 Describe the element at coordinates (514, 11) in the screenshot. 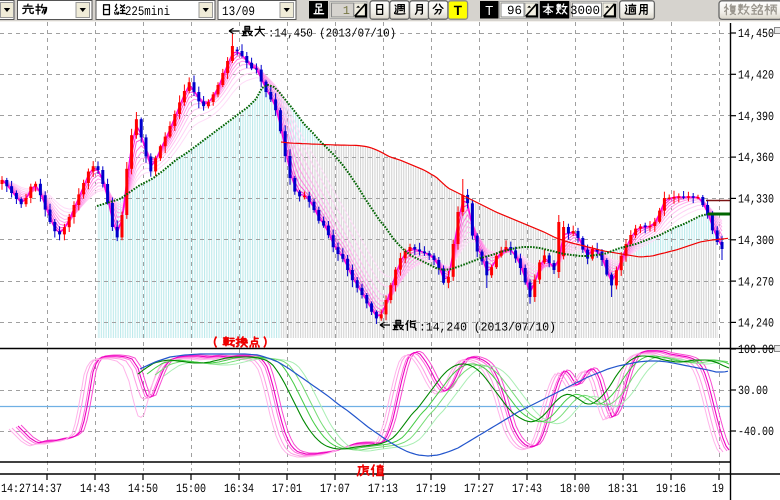

I see `svg-text: 96` at that location.